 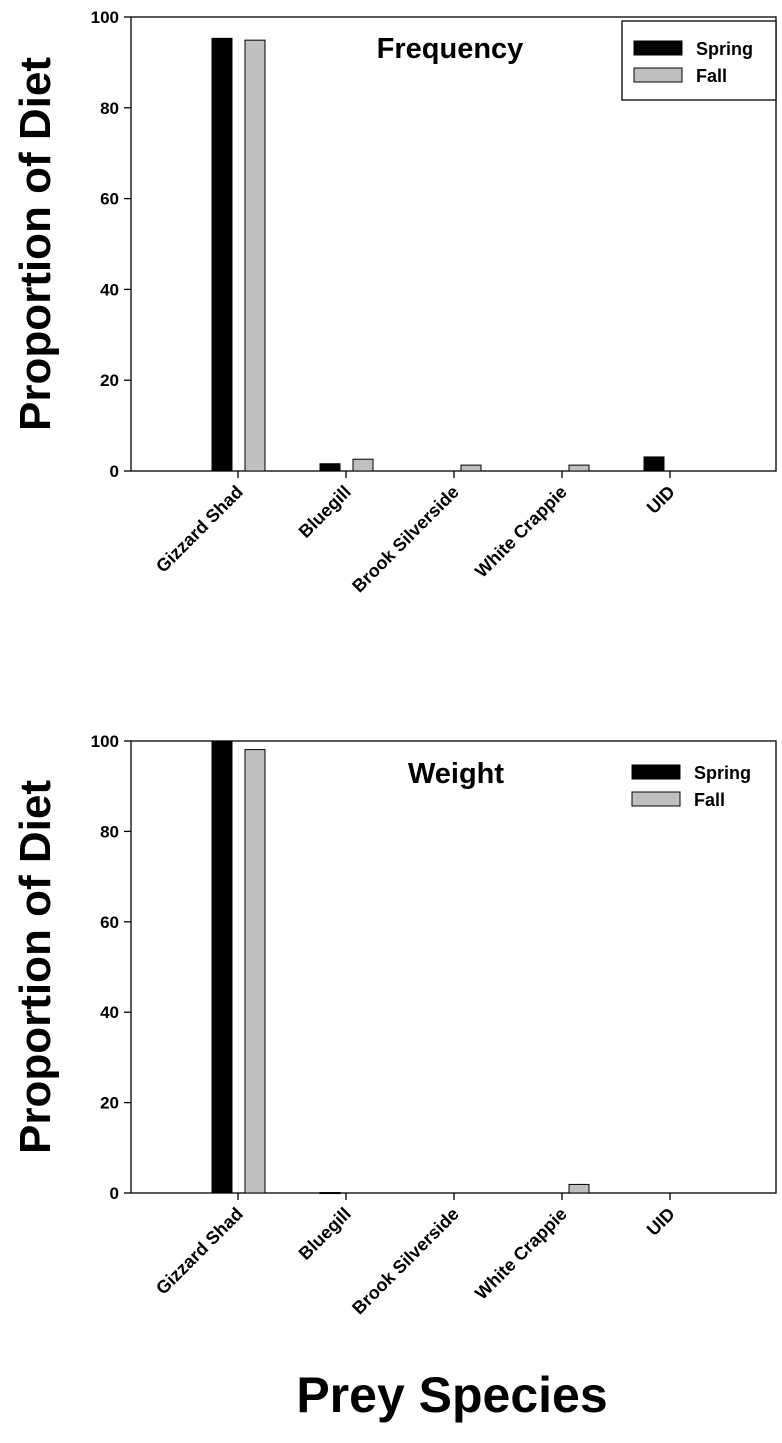 What do you see at coordinates (456, 774) in the screenshot?
I see `panel-title: Weight` at bounding box center [456, 774].